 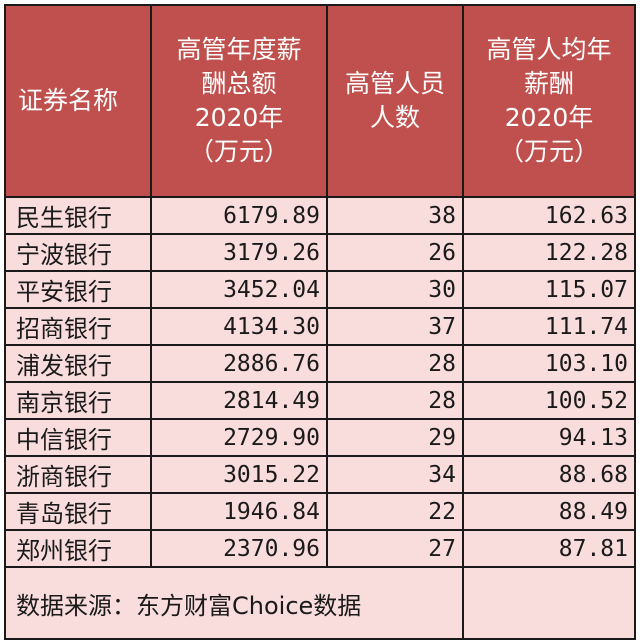 What do you see at coordinates (395, 101) in the screenshot?
I see `header-exec-count: 高管人员 人数` at bounding box center [395, 101].